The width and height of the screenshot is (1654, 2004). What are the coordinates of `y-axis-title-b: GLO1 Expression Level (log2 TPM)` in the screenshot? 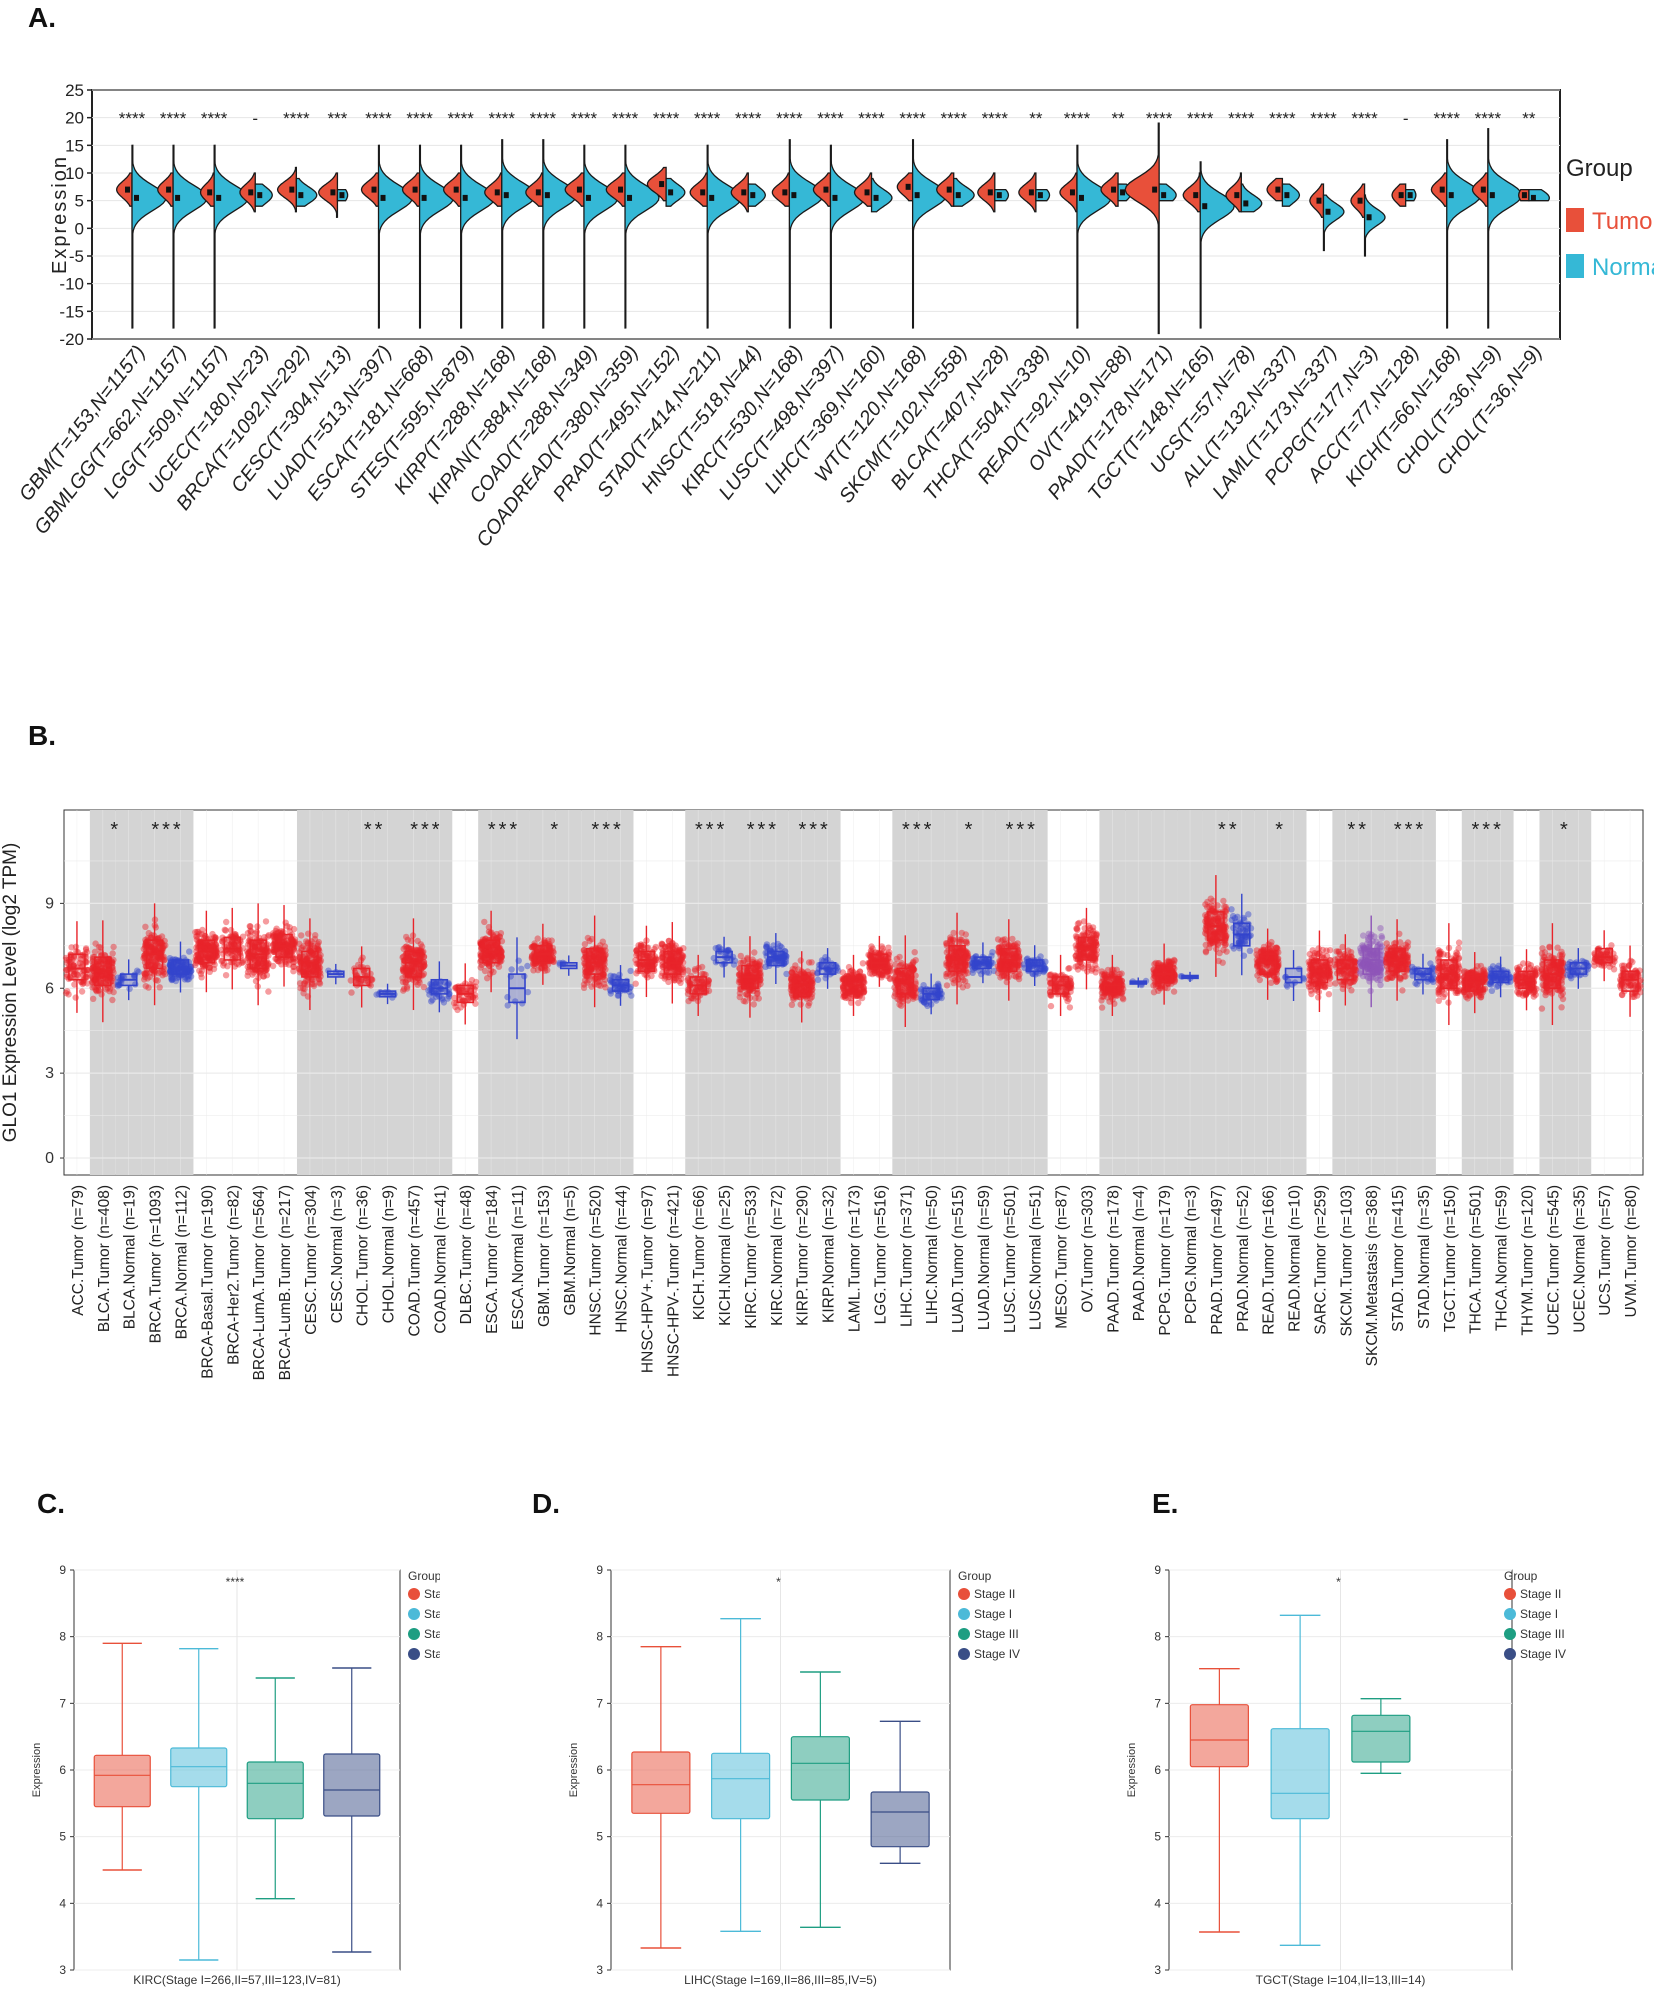 It's located at (10, 993).